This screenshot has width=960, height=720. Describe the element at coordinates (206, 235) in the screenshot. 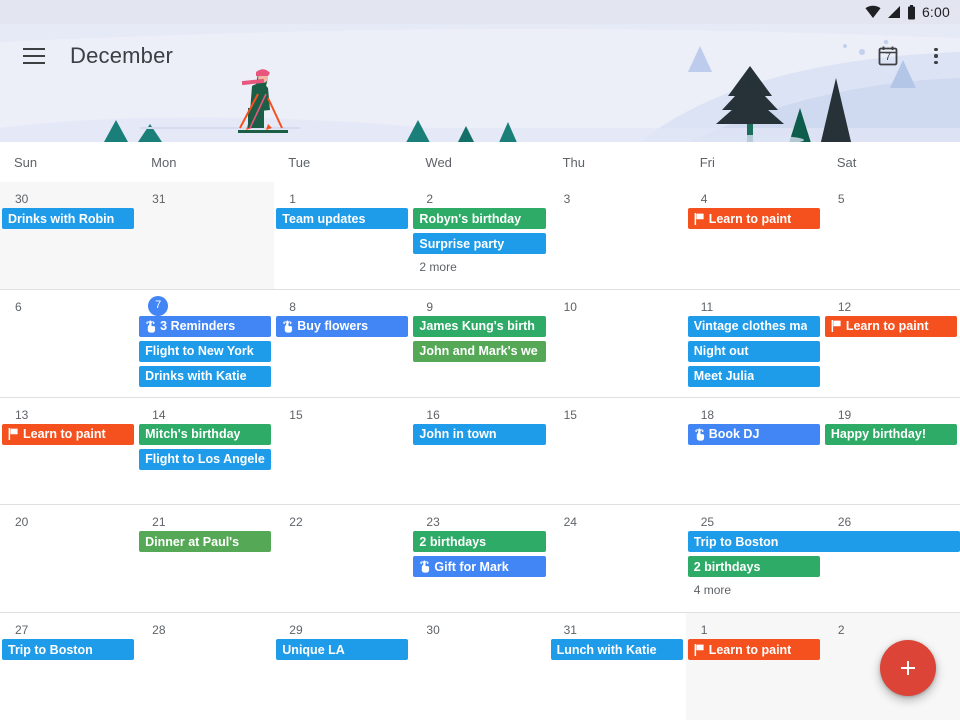

I see `day-cell: 31` at that location.